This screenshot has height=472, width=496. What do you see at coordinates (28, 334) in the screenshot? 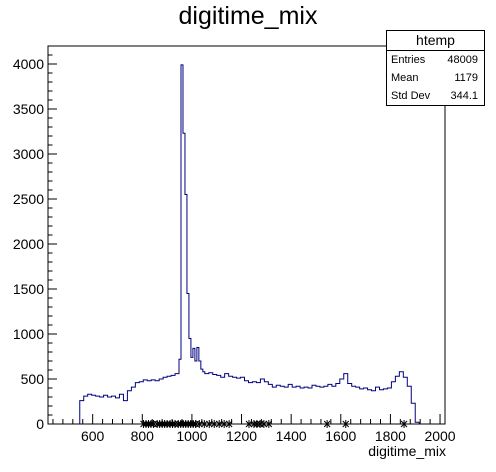
I see `y-tick-label: 1000` at bounding box center [28, 334].